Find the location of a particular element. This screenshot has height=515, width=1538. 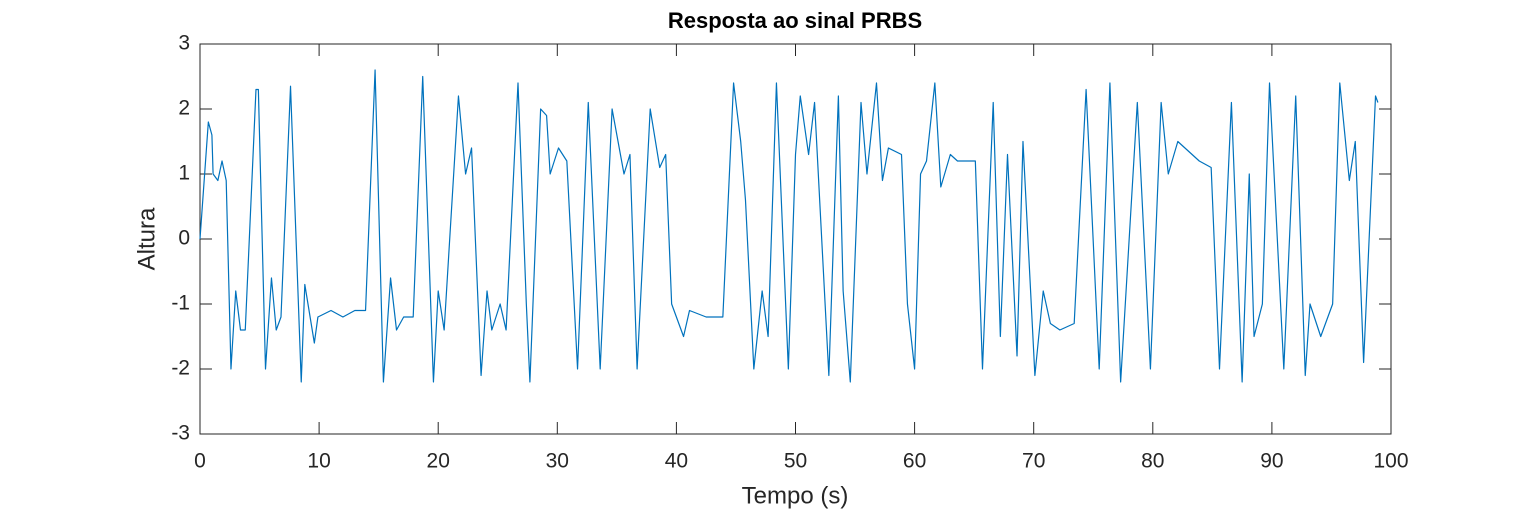

x-tick-label: 40 is located at coordinates (676, 461).